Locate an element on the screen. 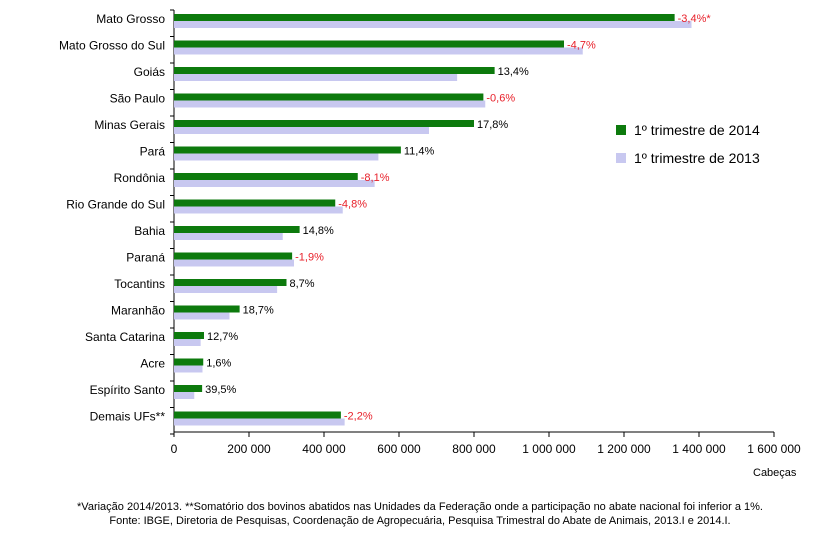 The width and height of the screenshot is (840, 544). category-label: Tocantins is located at coordinates (139, 284).